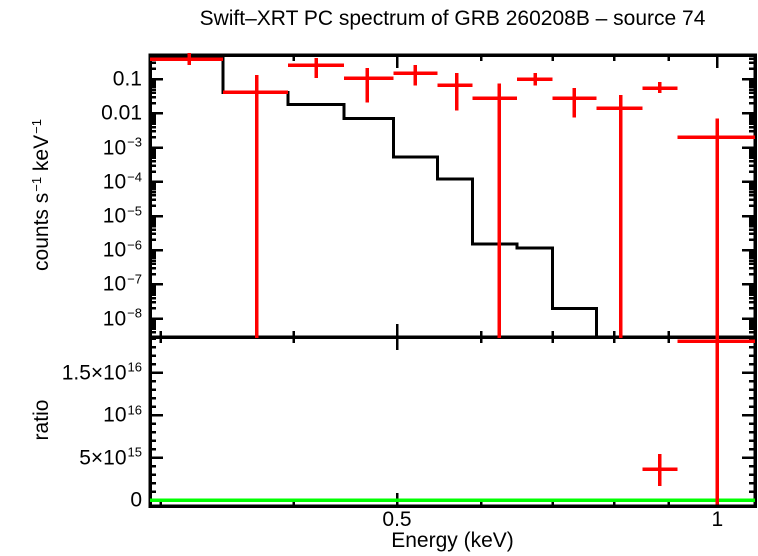  Describe the element at coordinates (101, 371) in the screenshot. I see `y-tick-label-ratio: 1.5×10¹⁶` at that location.